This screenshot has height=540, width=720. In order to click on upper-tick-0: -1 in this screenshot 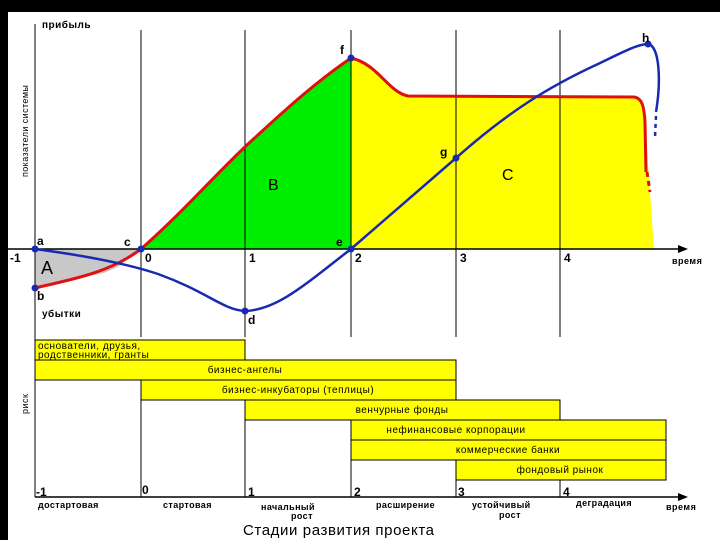, I will do `click(15, 258)`.